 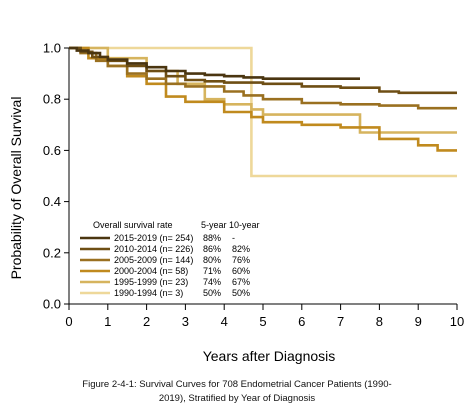 I want to click on legend-five-year-4: 71%, so click(x=212, y=271).